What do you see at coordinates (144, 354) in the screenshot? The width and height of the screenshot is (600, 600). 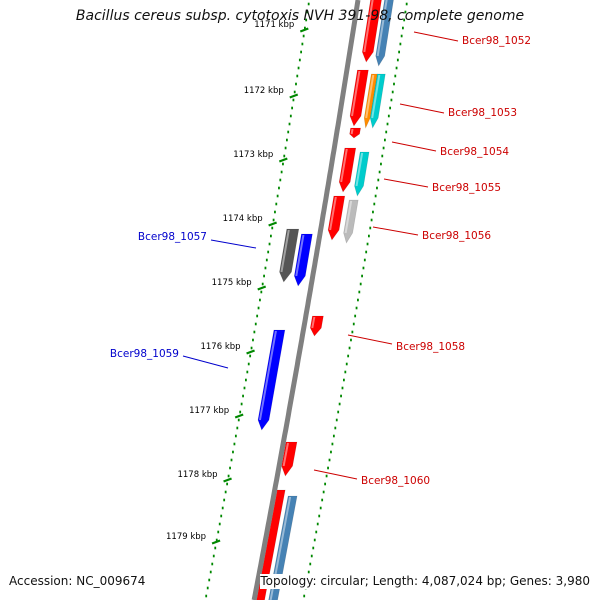 I see `gene-label-bcer98-1059: Bcer98_1059` at bounding box center [144, 354].